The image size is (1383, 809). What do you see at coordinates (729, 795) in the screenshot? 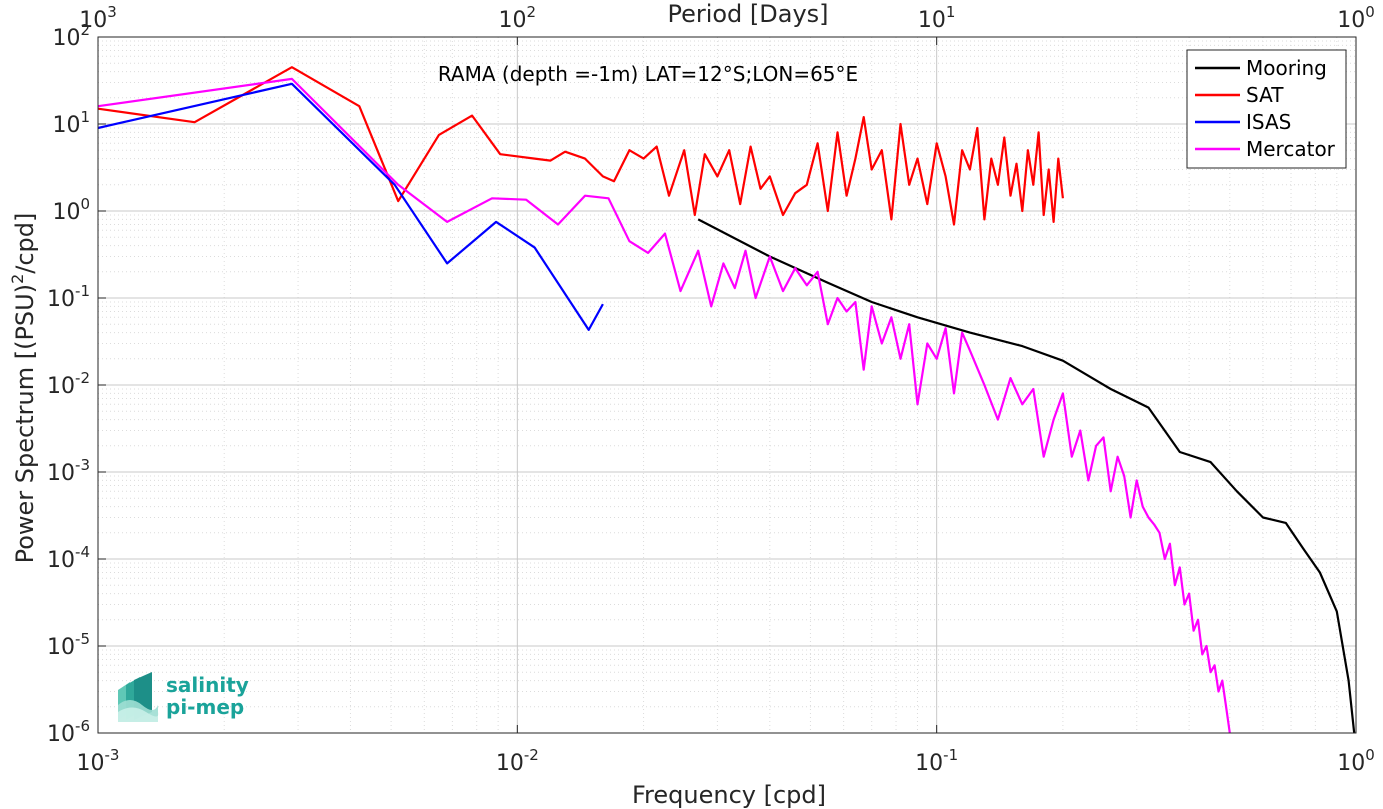
I see `x-axis-label: Frequency [cpd]` at bounding box center [729, 795].